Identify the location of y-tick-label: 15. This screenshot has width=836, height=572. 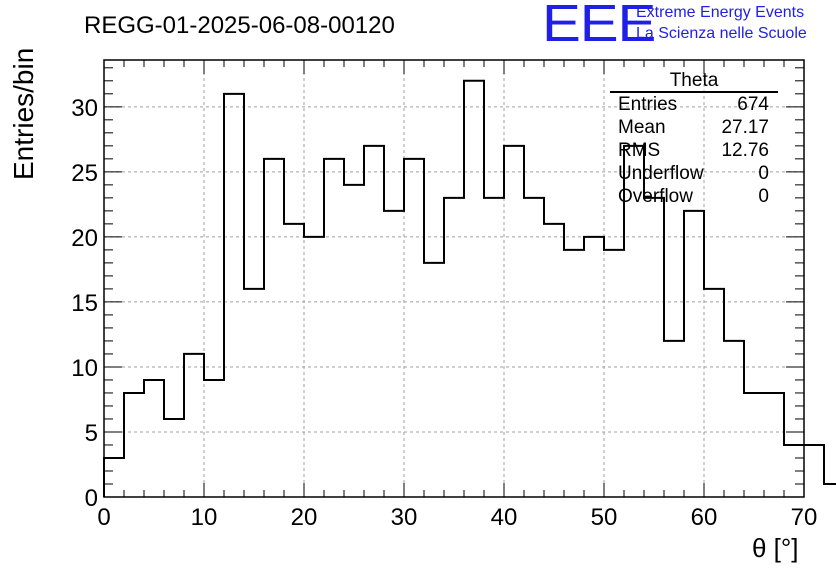
(84, 303).